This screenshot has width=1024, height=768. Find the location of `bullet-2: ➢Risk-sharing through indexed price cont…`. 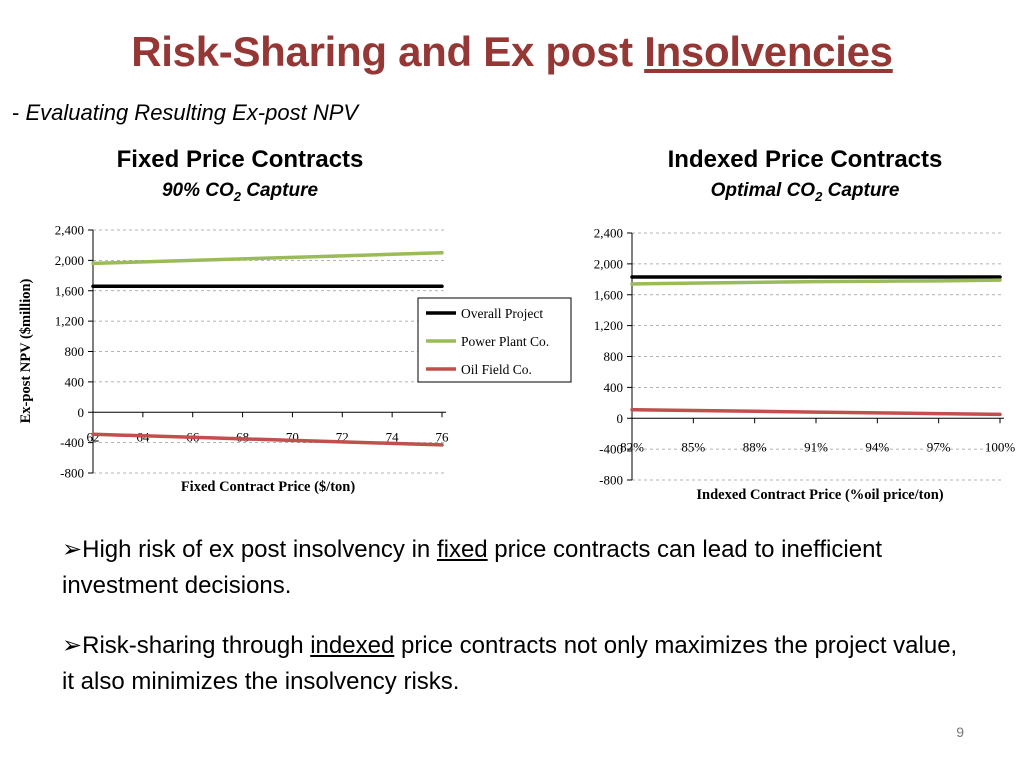

bullet-2: ➢Risk-sharing through indexed price cont… is located at coordinates (512, 664).